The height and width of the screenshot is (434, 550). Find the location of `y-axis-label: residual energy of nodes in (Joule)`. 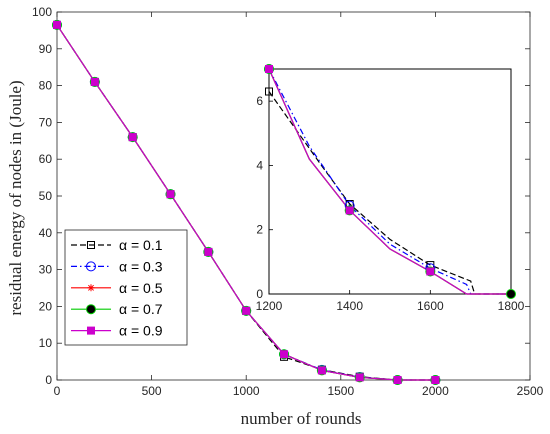

y-axis-label: residual energy of nodes in (Joule) is located at coordinates (15, 197).